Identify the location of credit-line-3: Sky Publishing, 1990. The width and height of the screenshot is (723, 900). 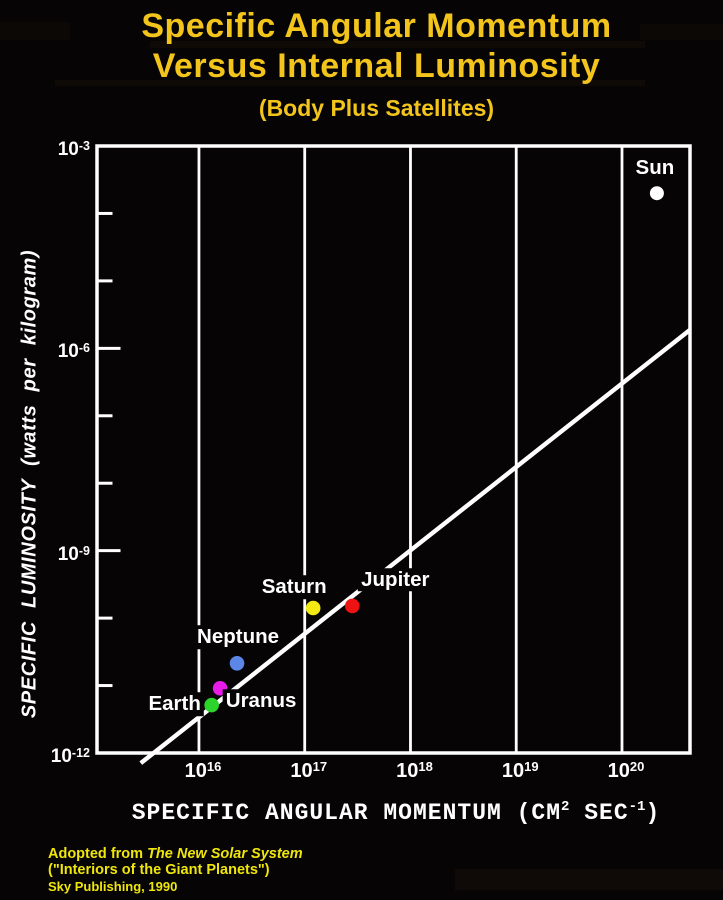
(113, 886).